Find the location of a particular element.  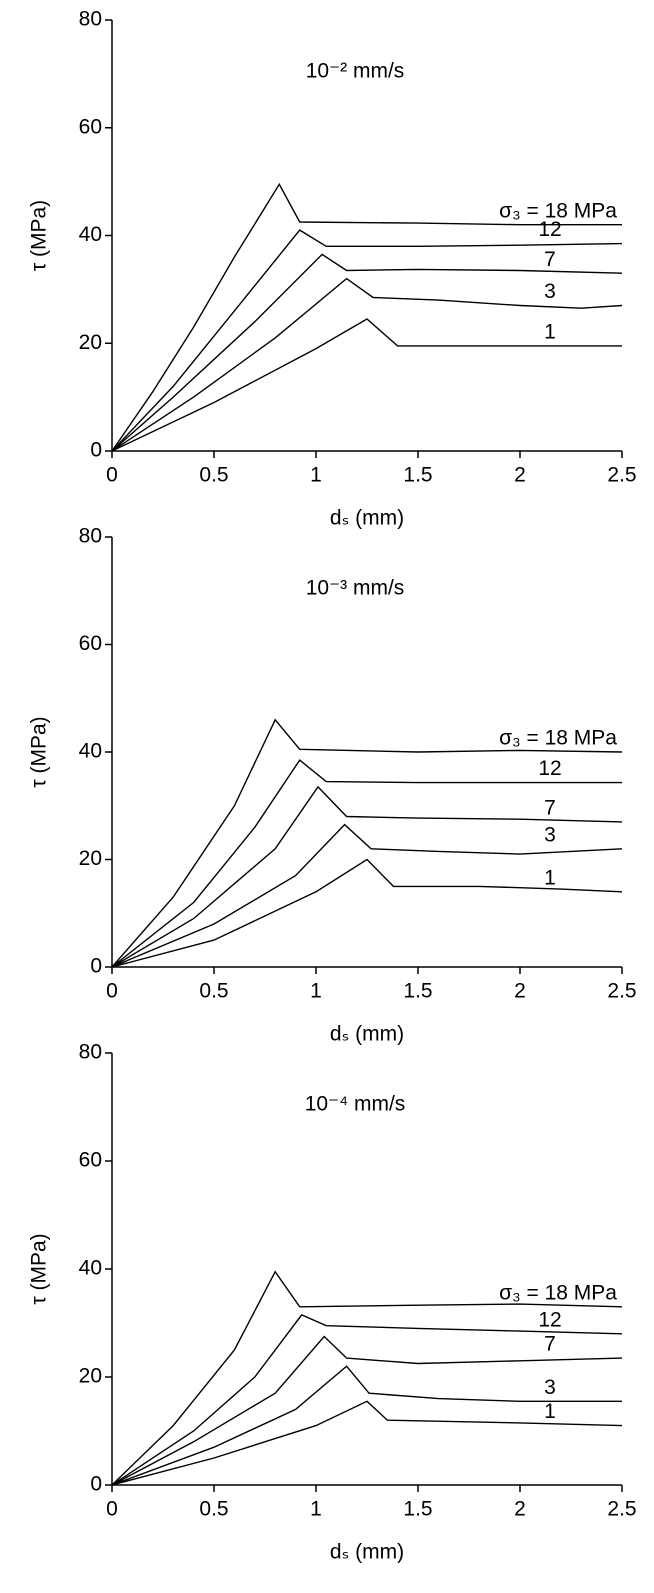

chart-title: 10⁻⁴ mm/s is located at coordinates (355, 1104).